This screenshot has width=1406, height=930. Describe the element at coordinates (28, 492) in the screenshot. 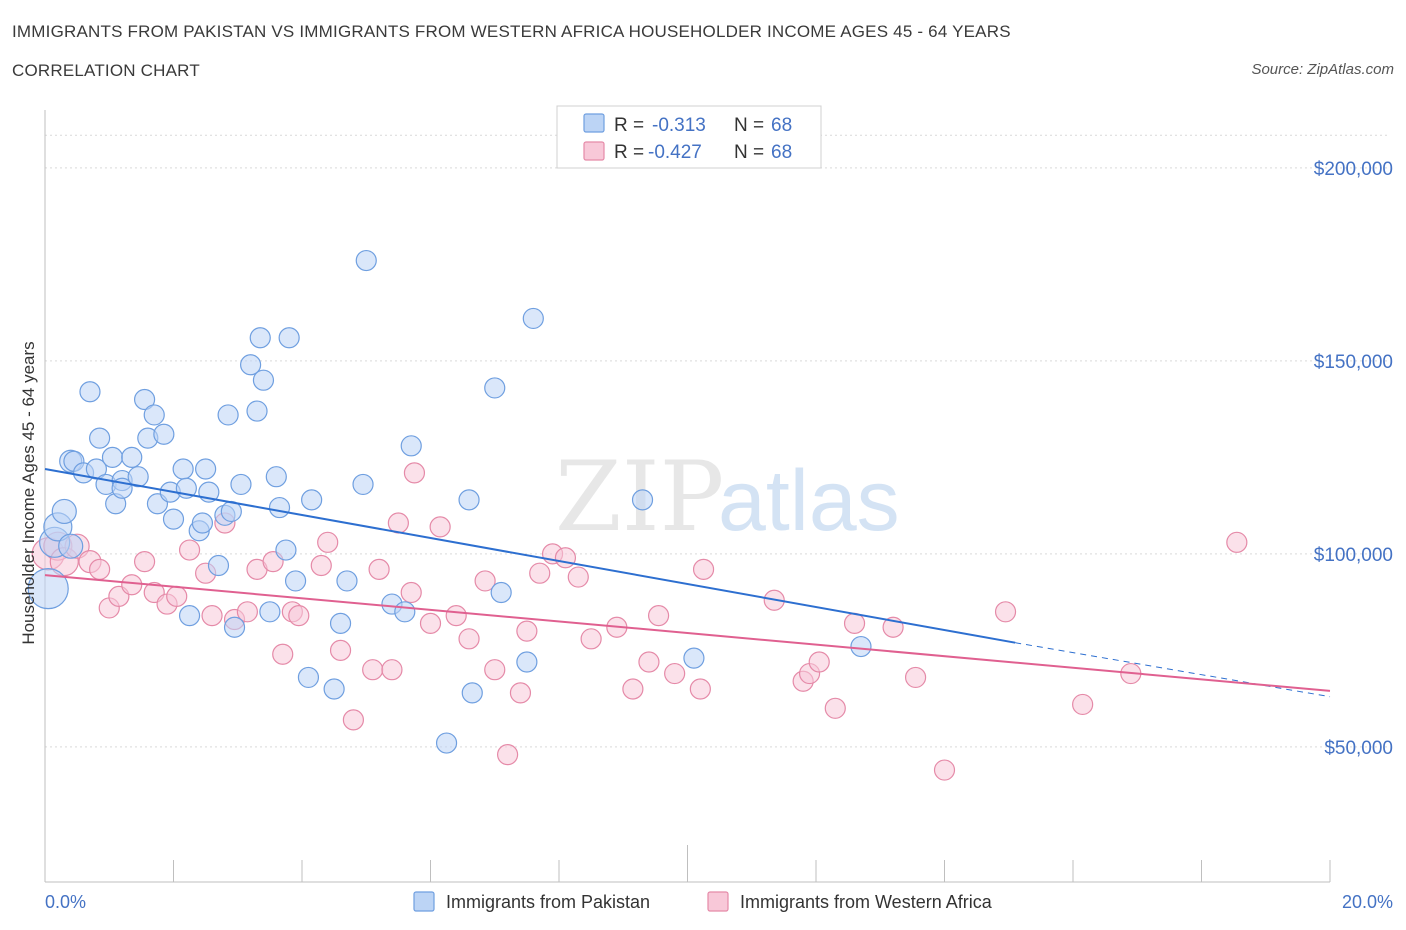

I see `y-axis-title: Householder Income Ages 45 - 64 years` at that location.